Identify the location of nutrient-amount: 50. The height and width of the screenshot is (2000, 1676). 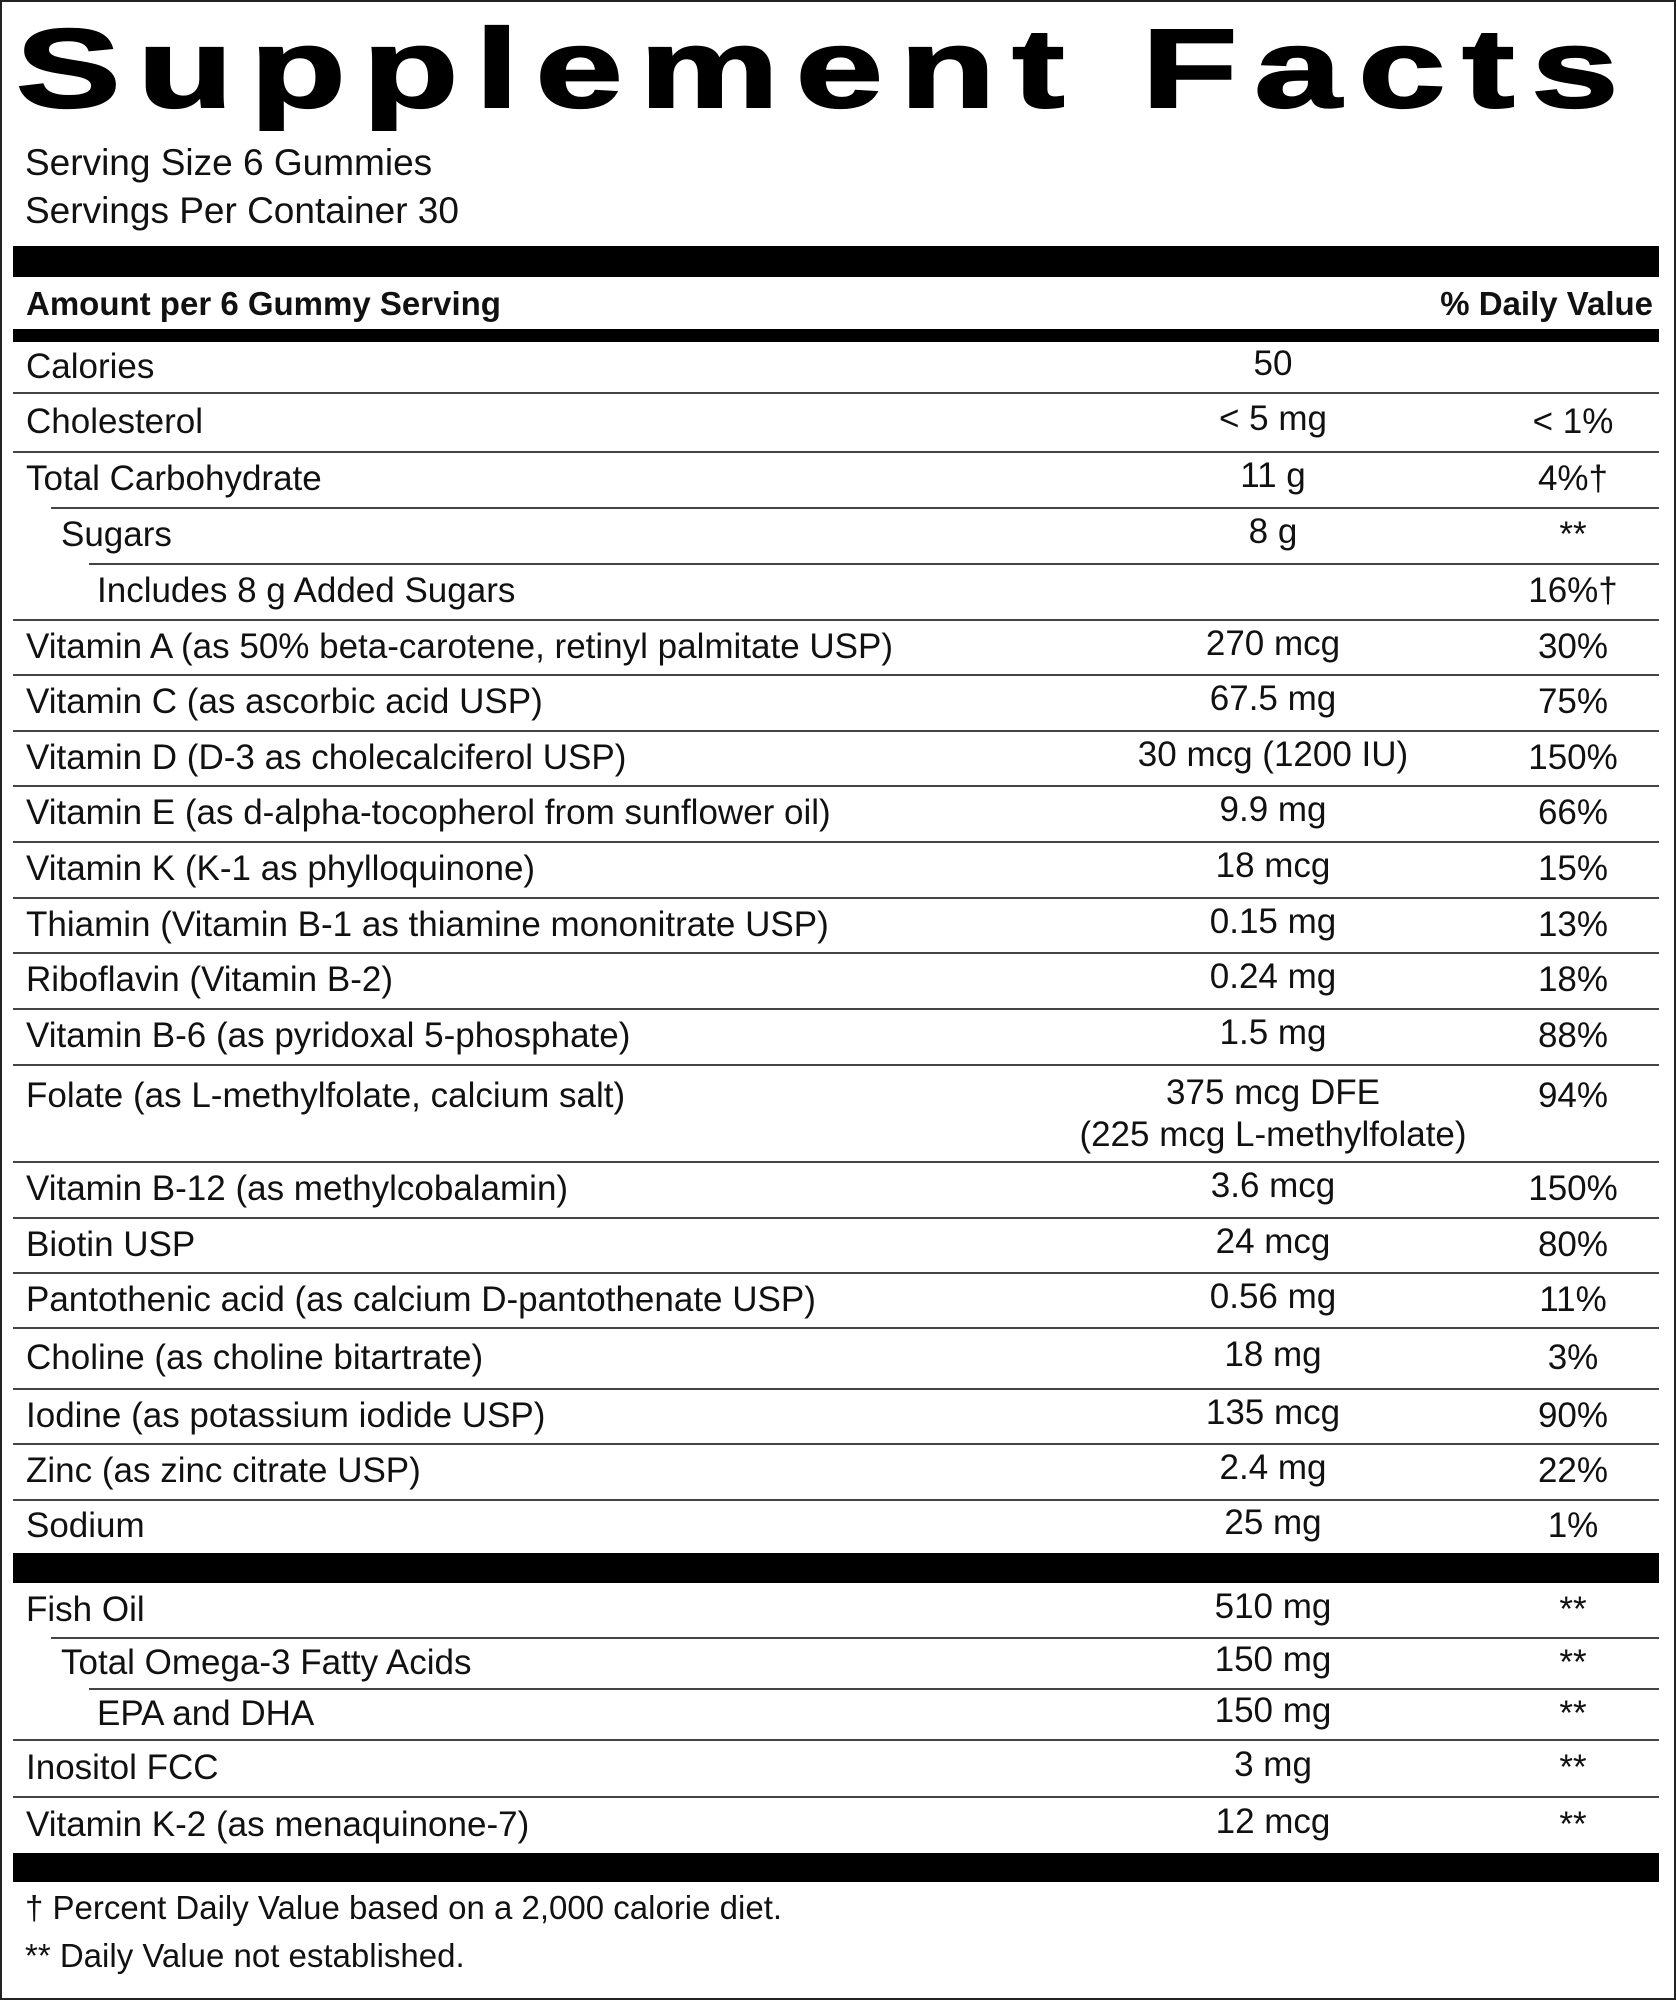
(1273, 363).